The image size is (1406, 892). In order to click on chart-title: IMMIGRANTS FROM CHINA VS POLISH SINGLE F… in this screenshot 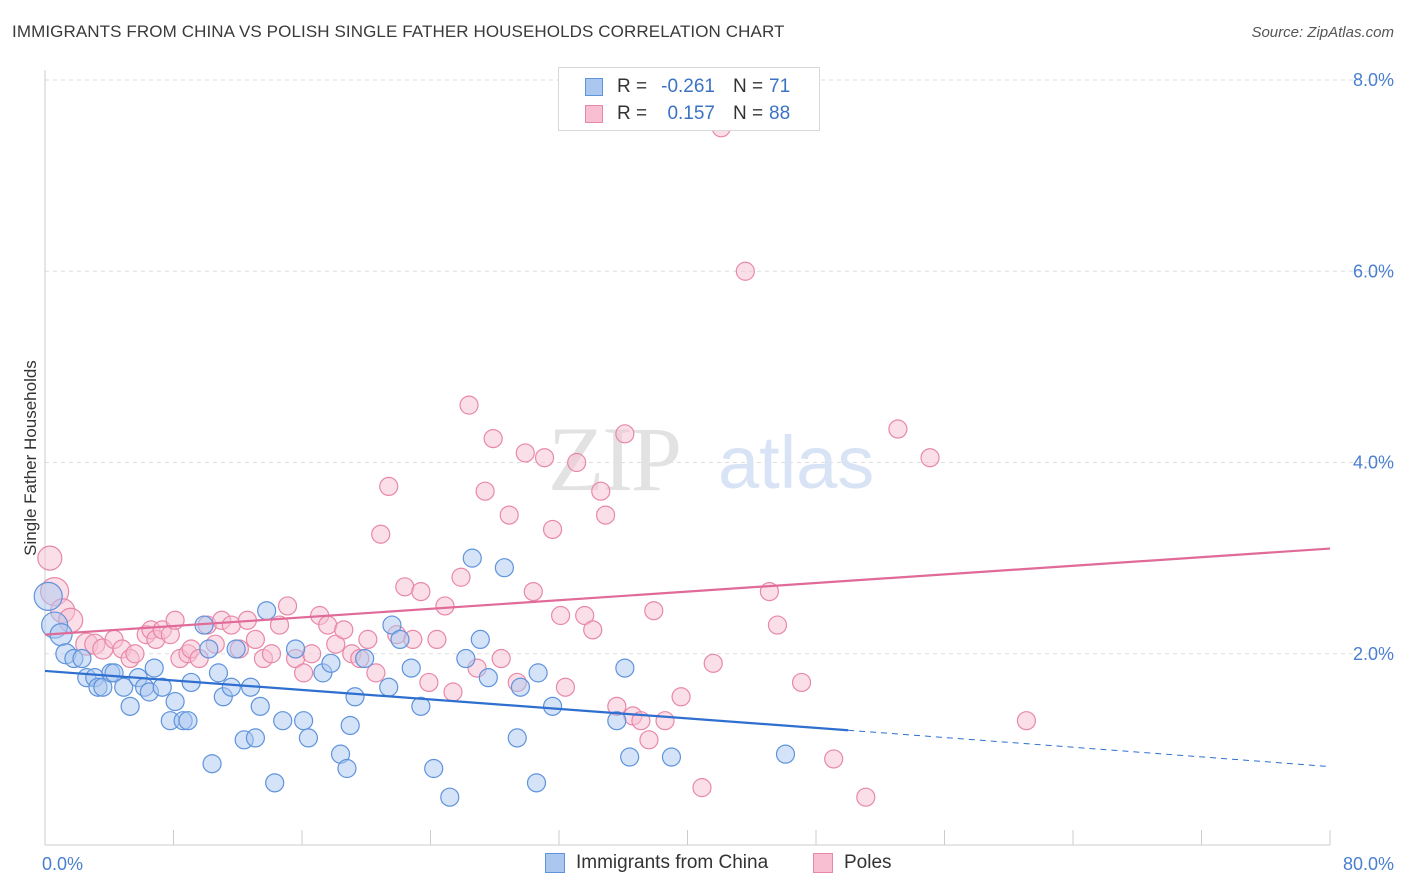, I will do `click(398, 31)`.